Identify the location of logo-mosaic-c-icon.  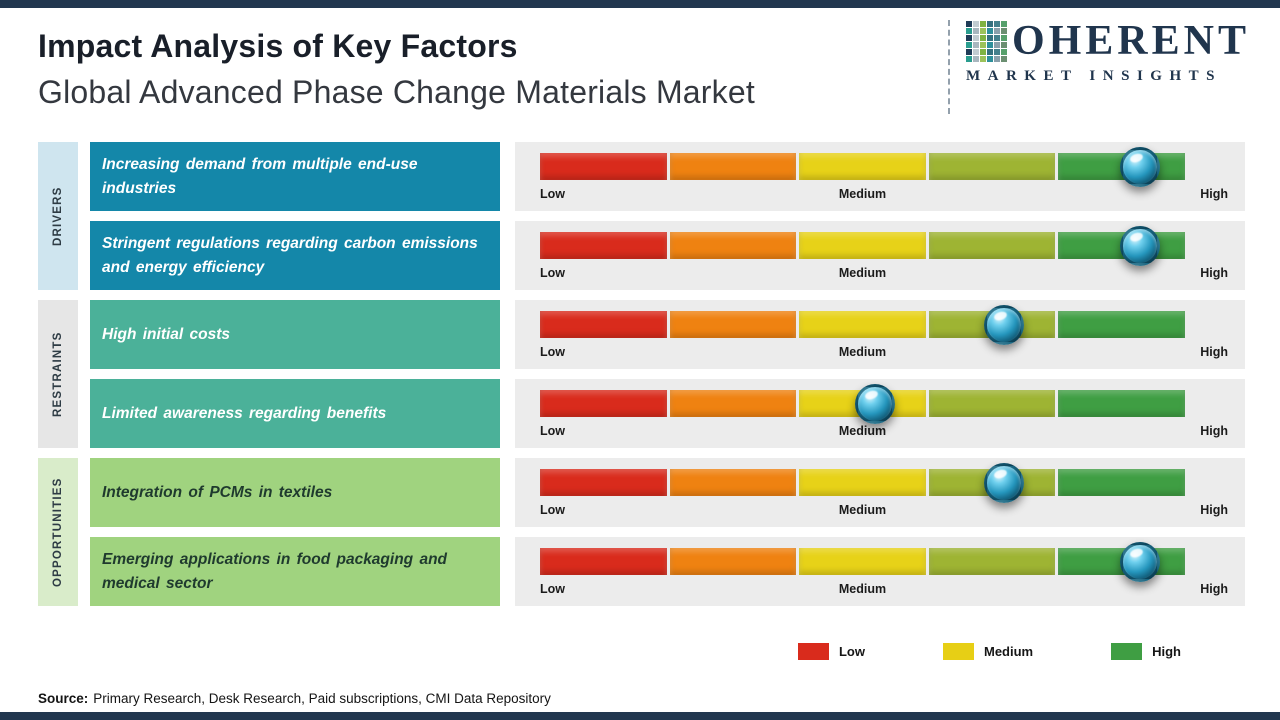
(986, 41).